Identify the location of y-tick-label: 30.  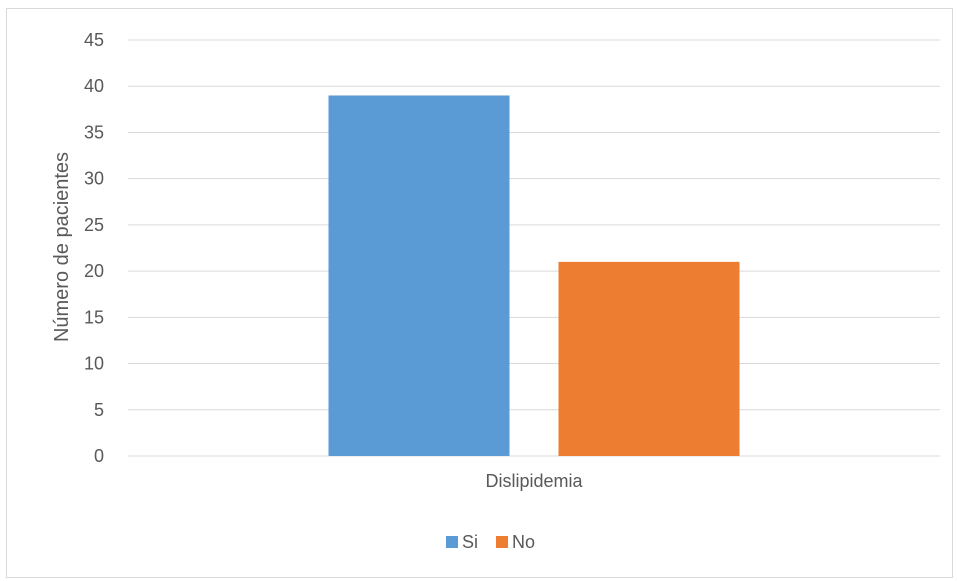
(94, 179).